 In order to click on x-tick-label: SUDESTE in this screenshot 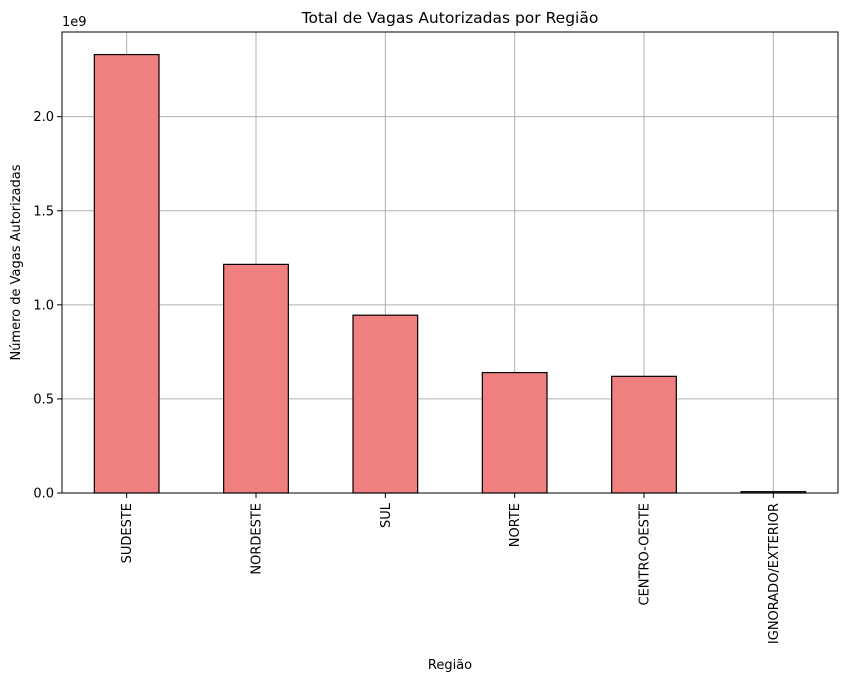, I will do `click(127, 533)`.